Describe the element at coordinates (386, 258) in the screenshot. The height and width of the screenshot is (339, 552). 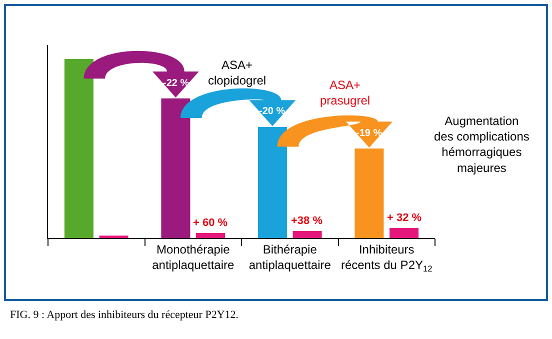
I see `x-tick-label: Inhibiteurs récents du P2Y$_{12}$` at that location.